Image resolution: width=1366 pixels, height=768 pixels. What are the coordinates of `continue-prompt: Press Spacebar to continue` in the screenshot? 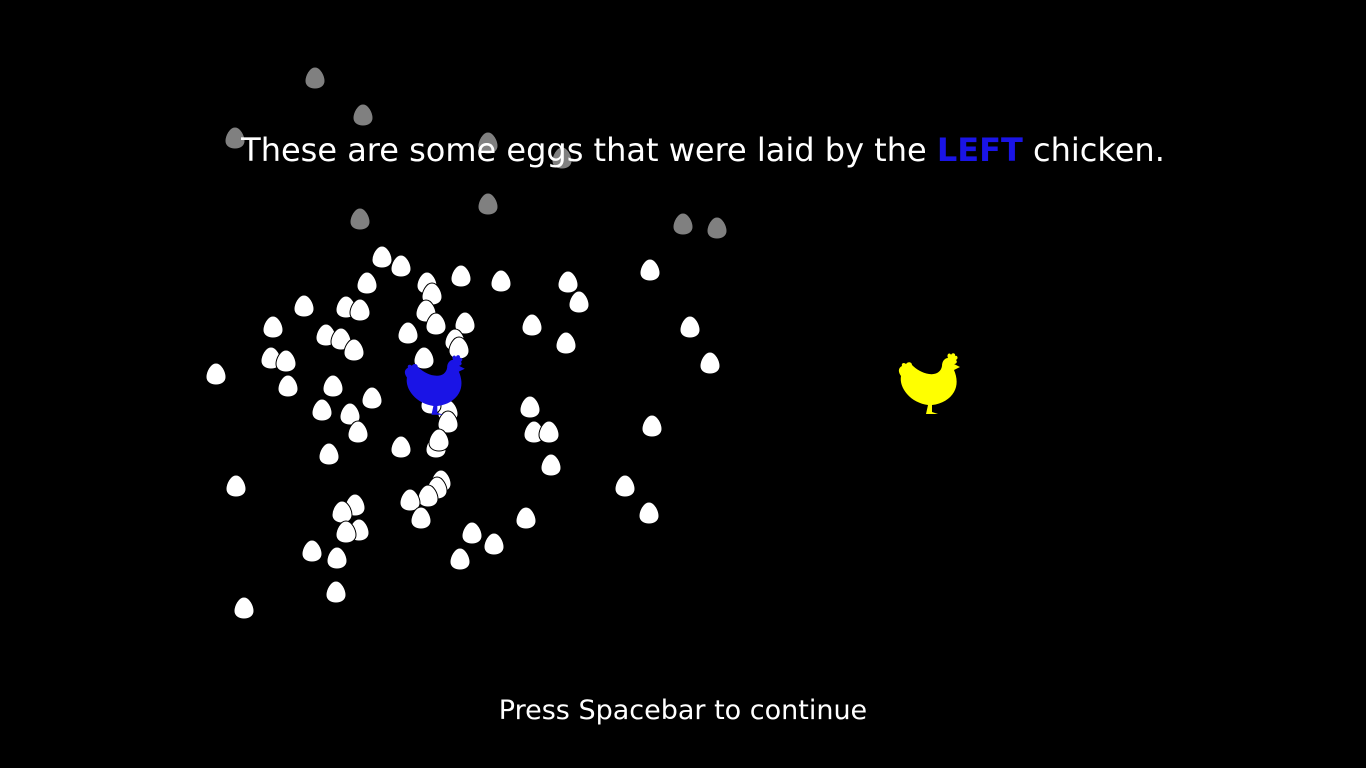 It's located at (683, 710).